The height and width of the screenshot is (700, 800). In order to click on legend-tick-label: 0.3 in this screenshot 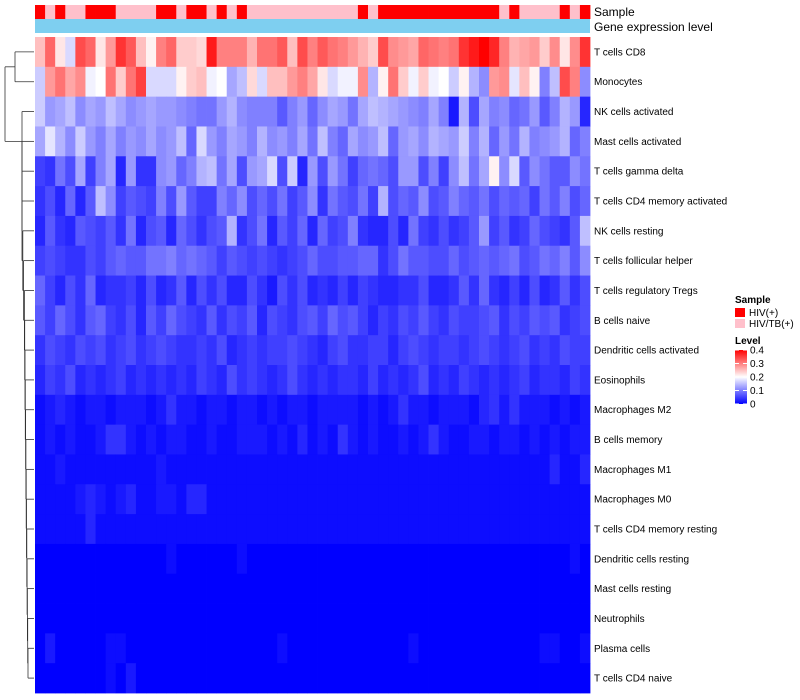, I will do `click(757, 364)`.